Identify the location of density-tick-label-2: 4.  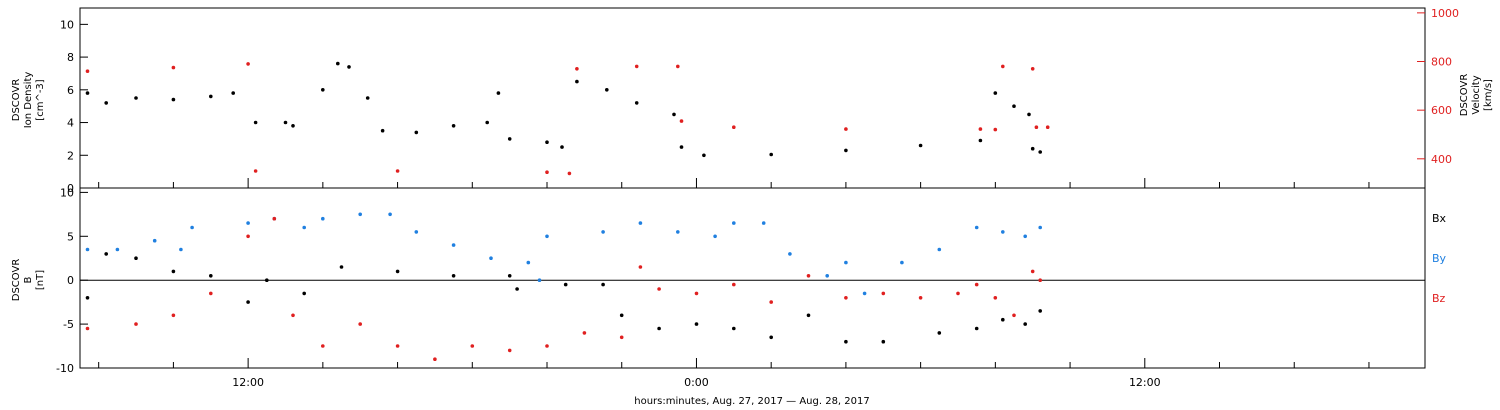
(70, 123).